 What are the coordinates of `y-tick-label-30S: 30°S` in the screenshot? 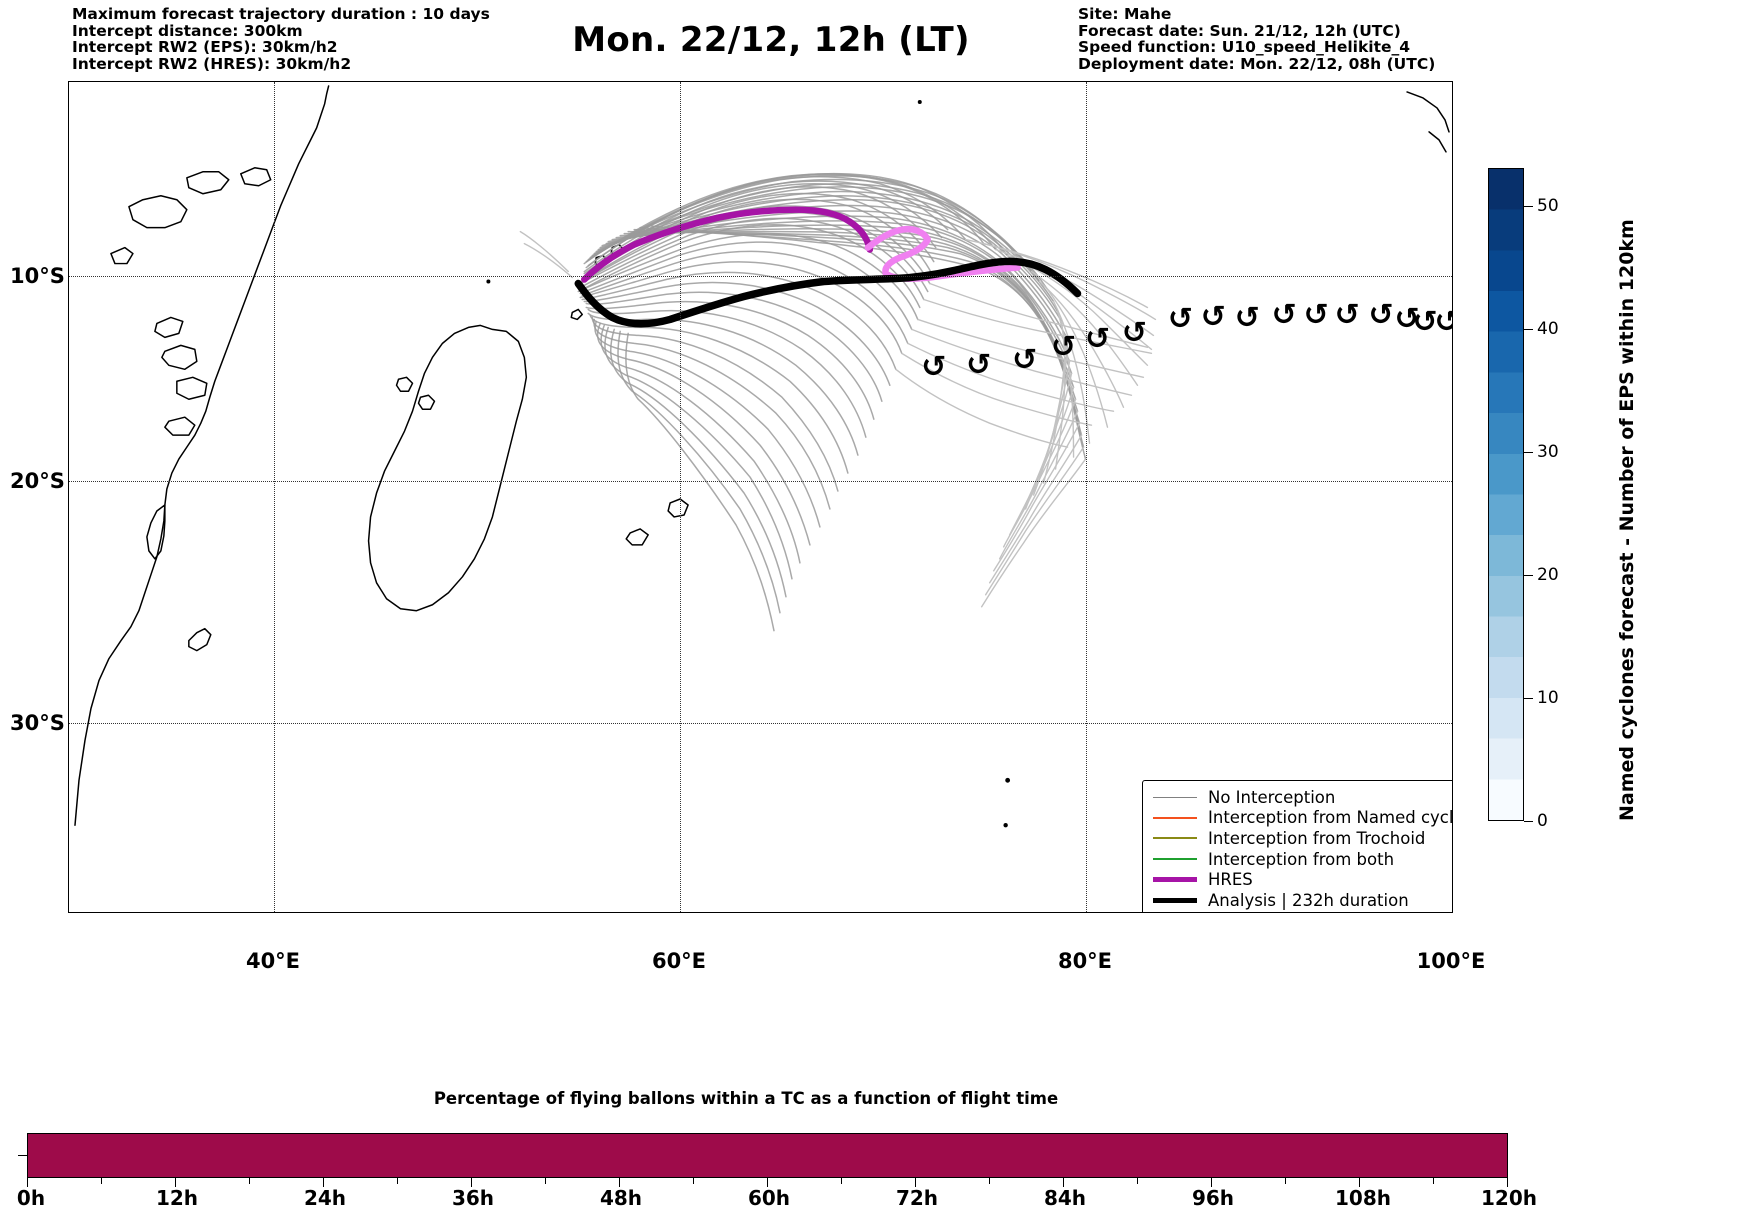 It's located at (37, 723).